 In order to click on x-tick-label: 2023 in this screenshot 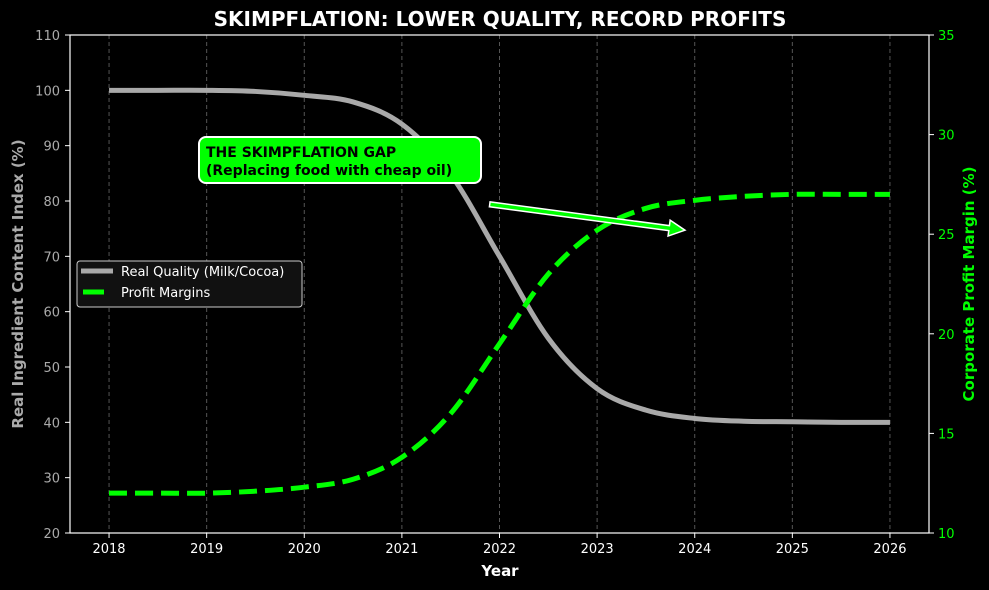, I will do `click(597, 549)`.